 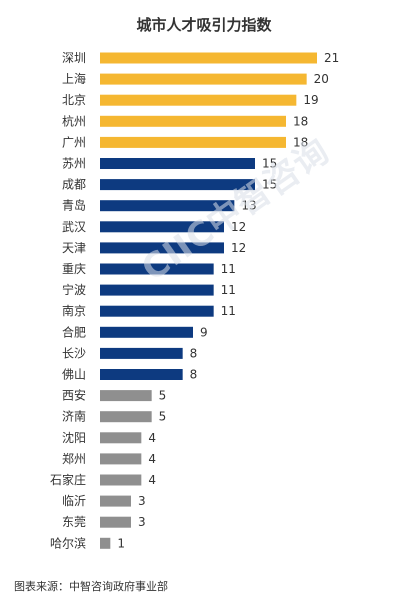 I want to click on category-label: 重庆, so click(x=74, y=269).